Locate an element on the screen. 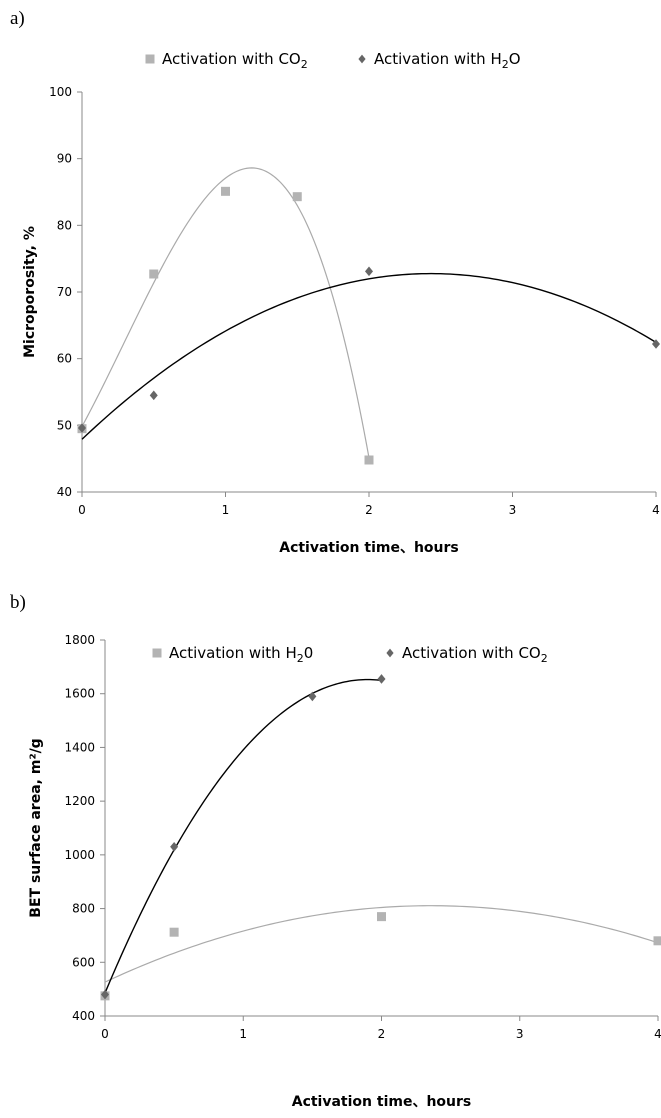 The width and height of the screenshot is (661, 1118). y-tick-label: 50 is located at coordinates (64, 425).